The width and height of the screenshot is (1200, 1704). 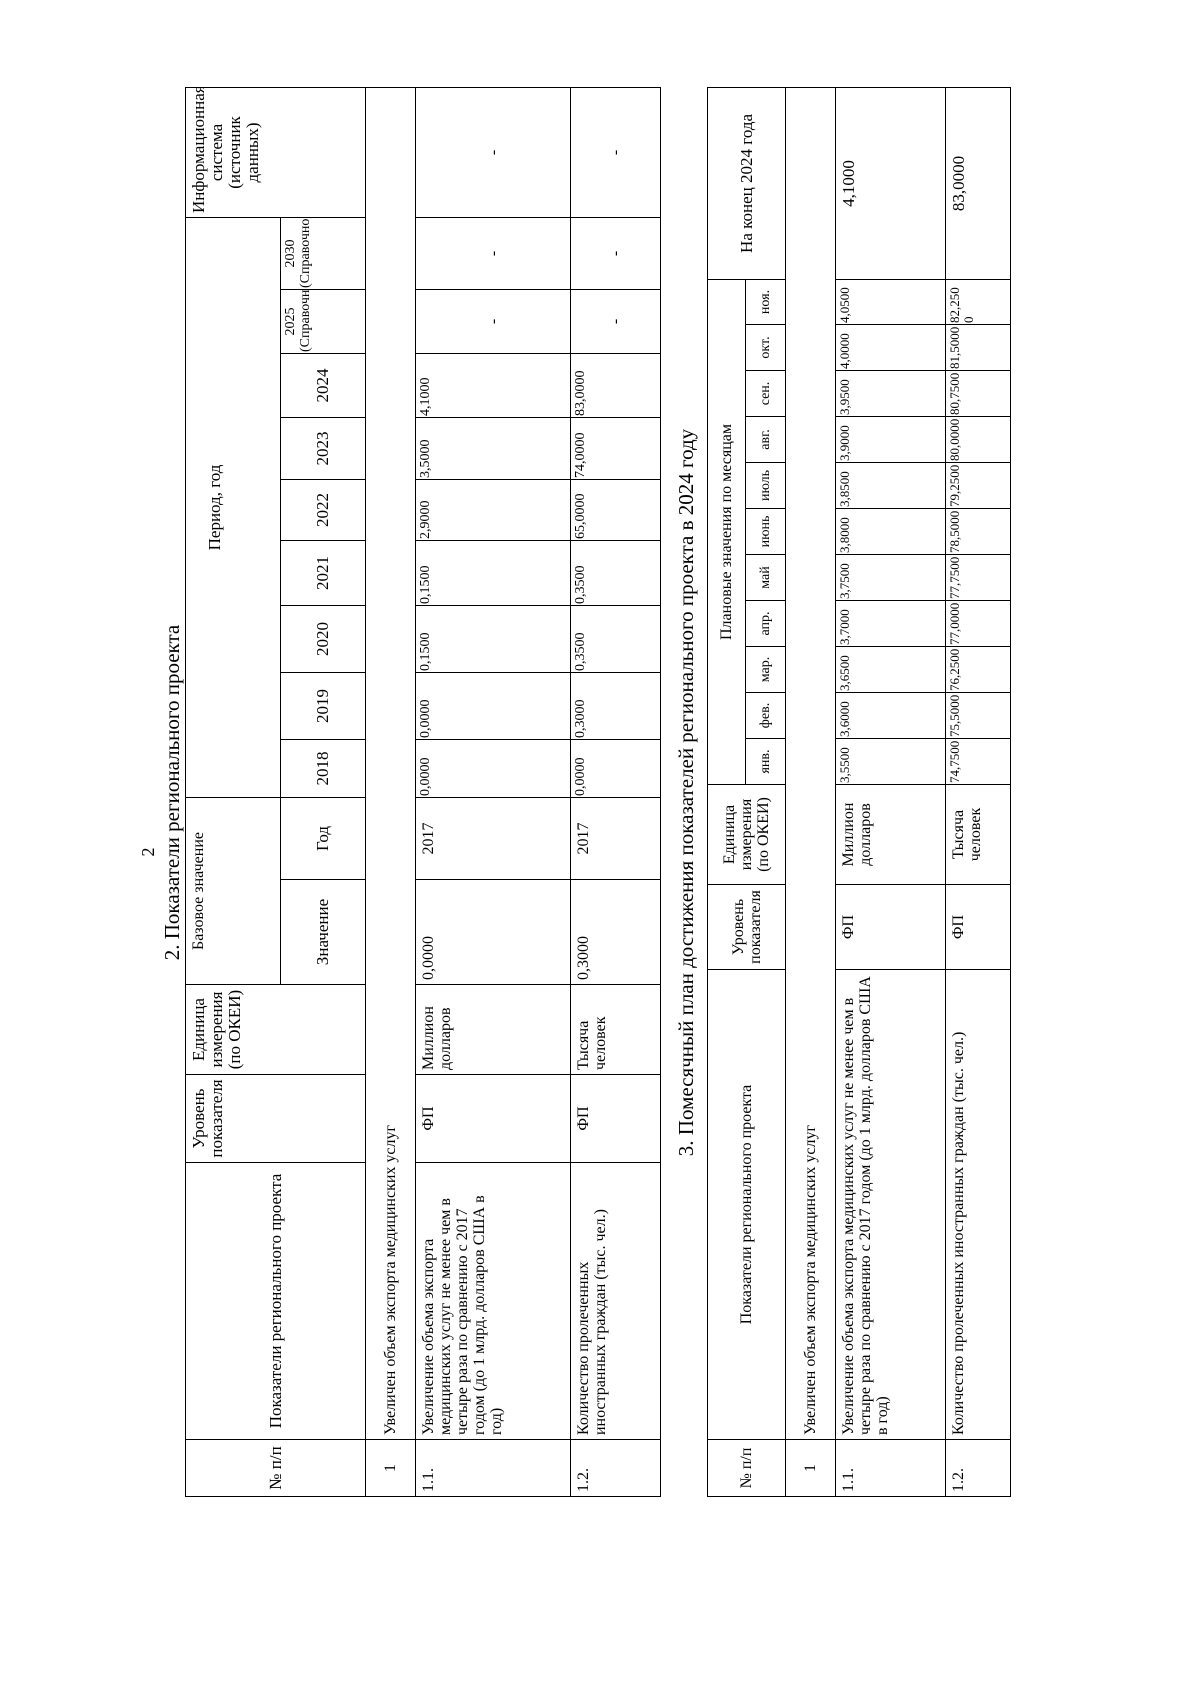 I want to click on header-month: апр., so click(x=765, y=623).